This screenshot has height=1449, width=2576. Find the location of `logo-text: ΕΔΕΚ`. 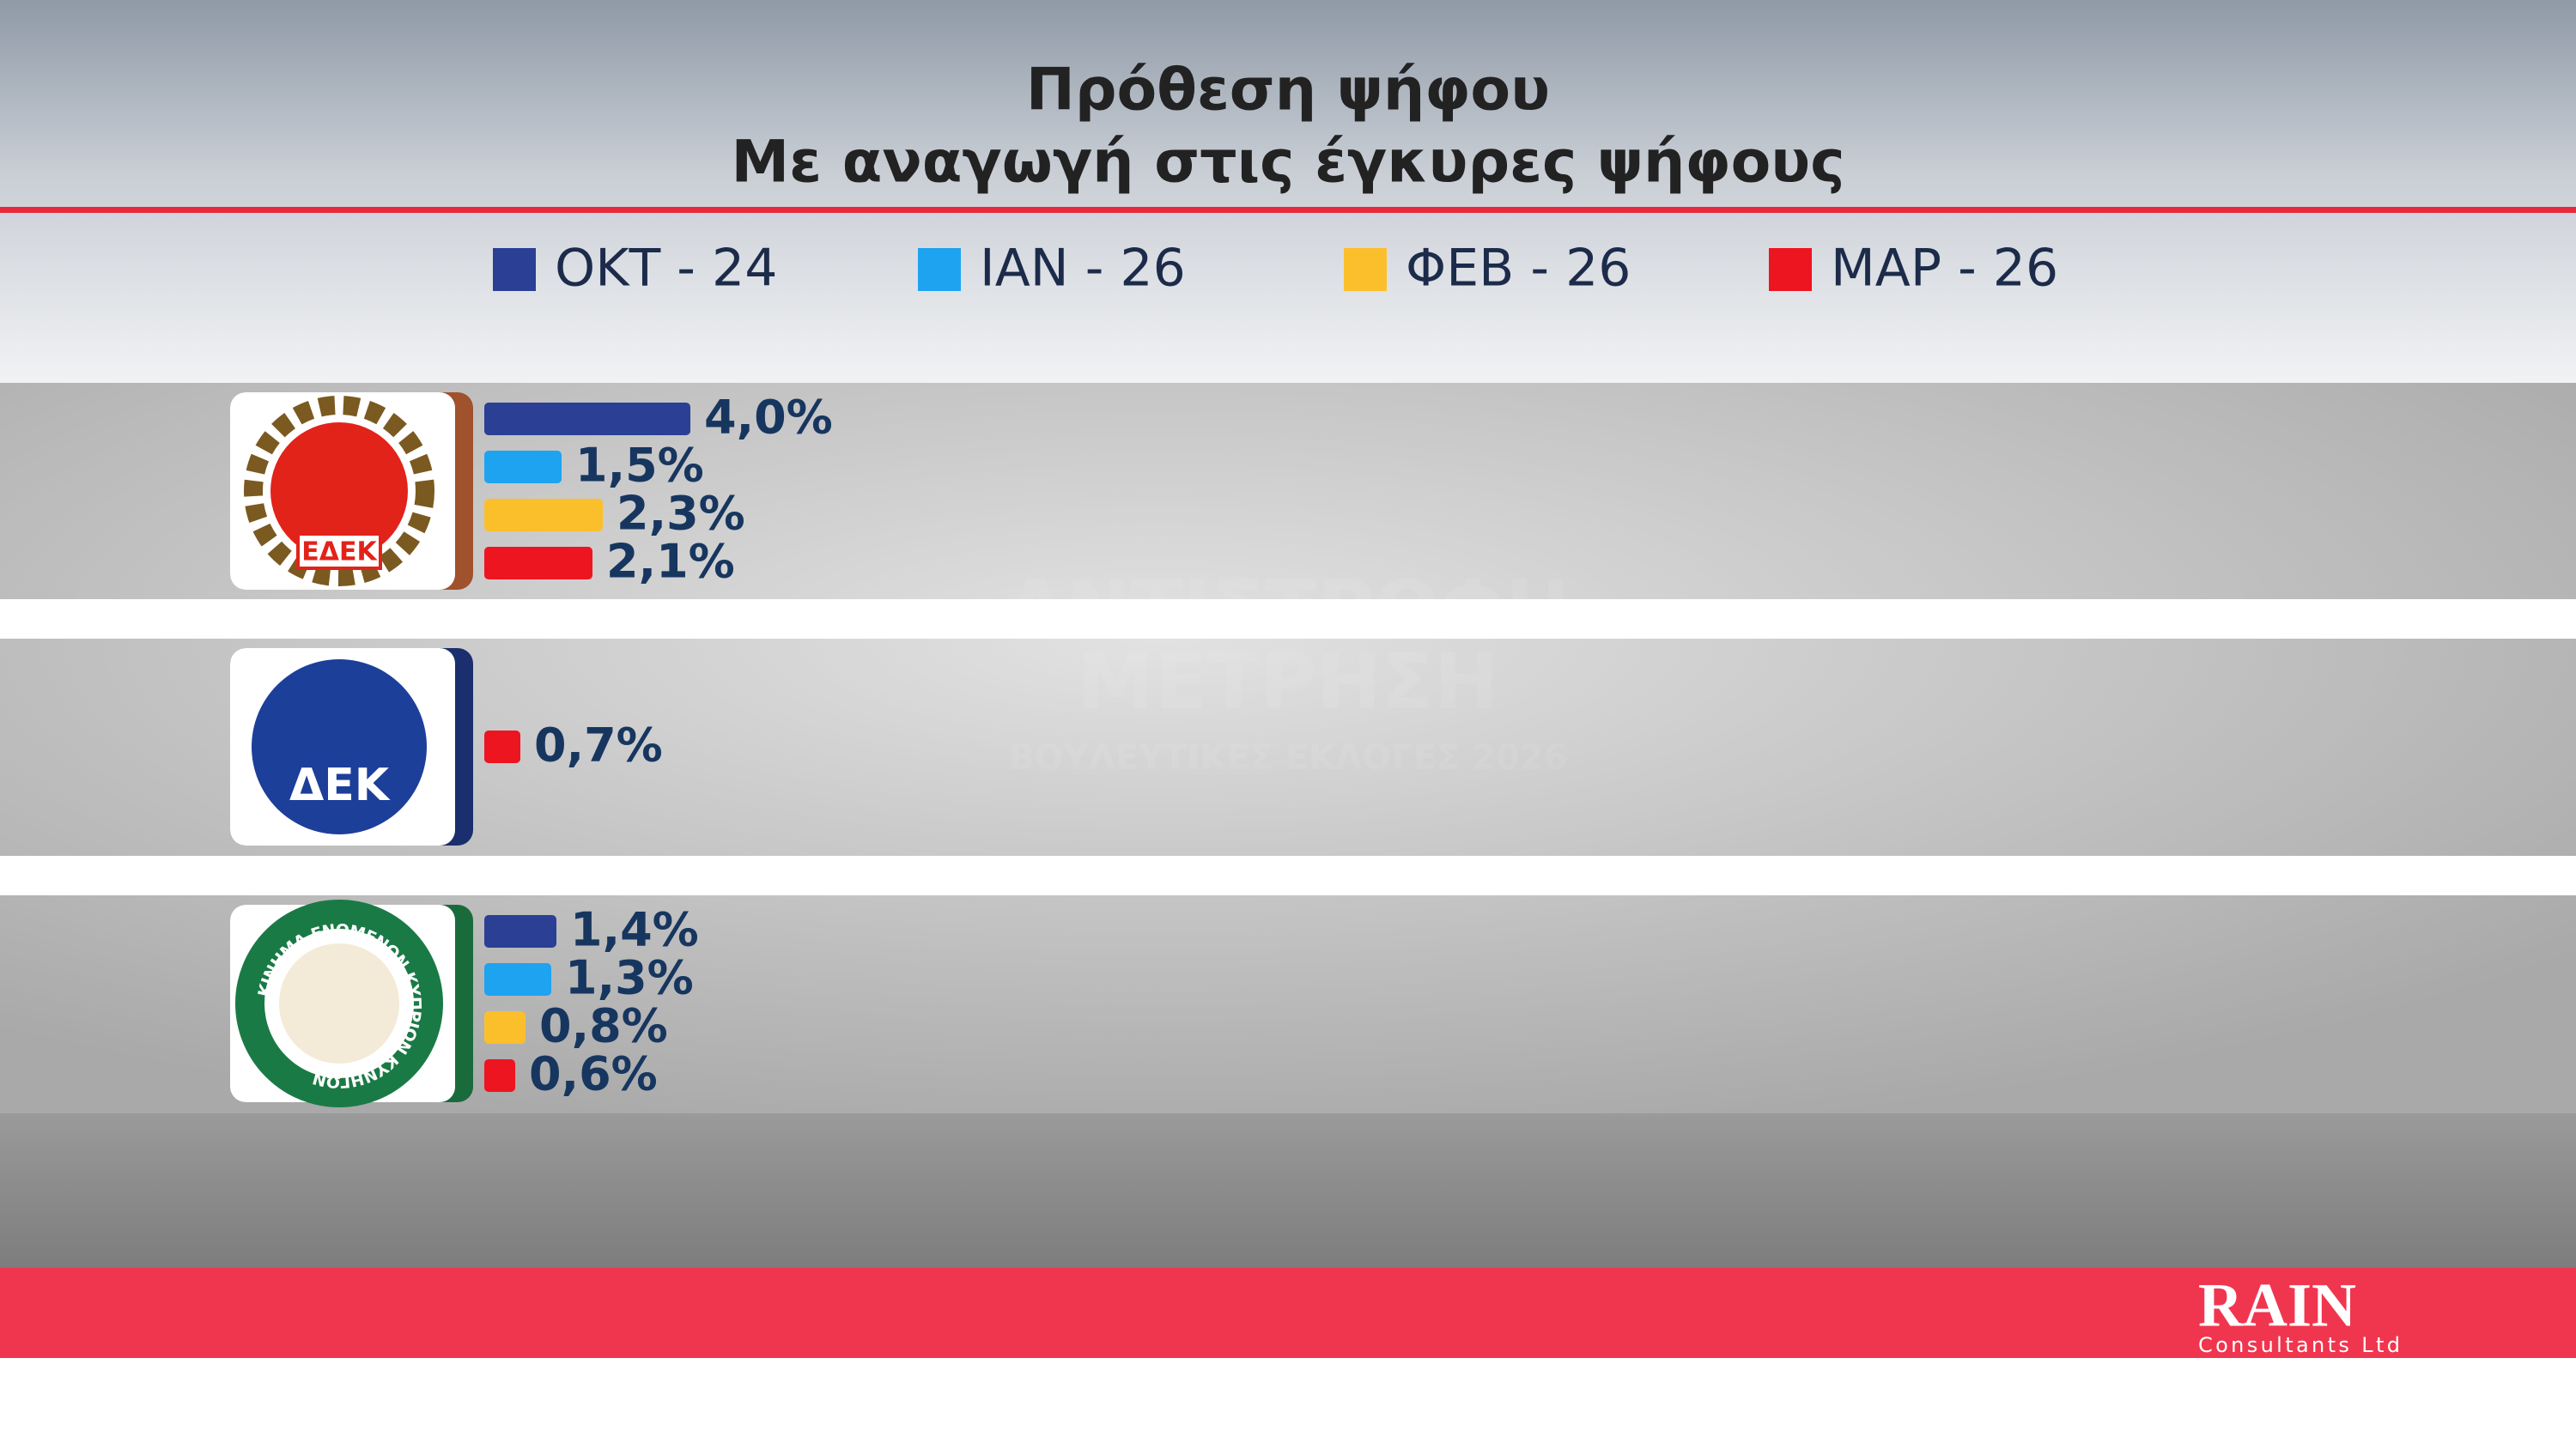

logo-text: ΕΔΕΚ is located at coordinates (339, 552).